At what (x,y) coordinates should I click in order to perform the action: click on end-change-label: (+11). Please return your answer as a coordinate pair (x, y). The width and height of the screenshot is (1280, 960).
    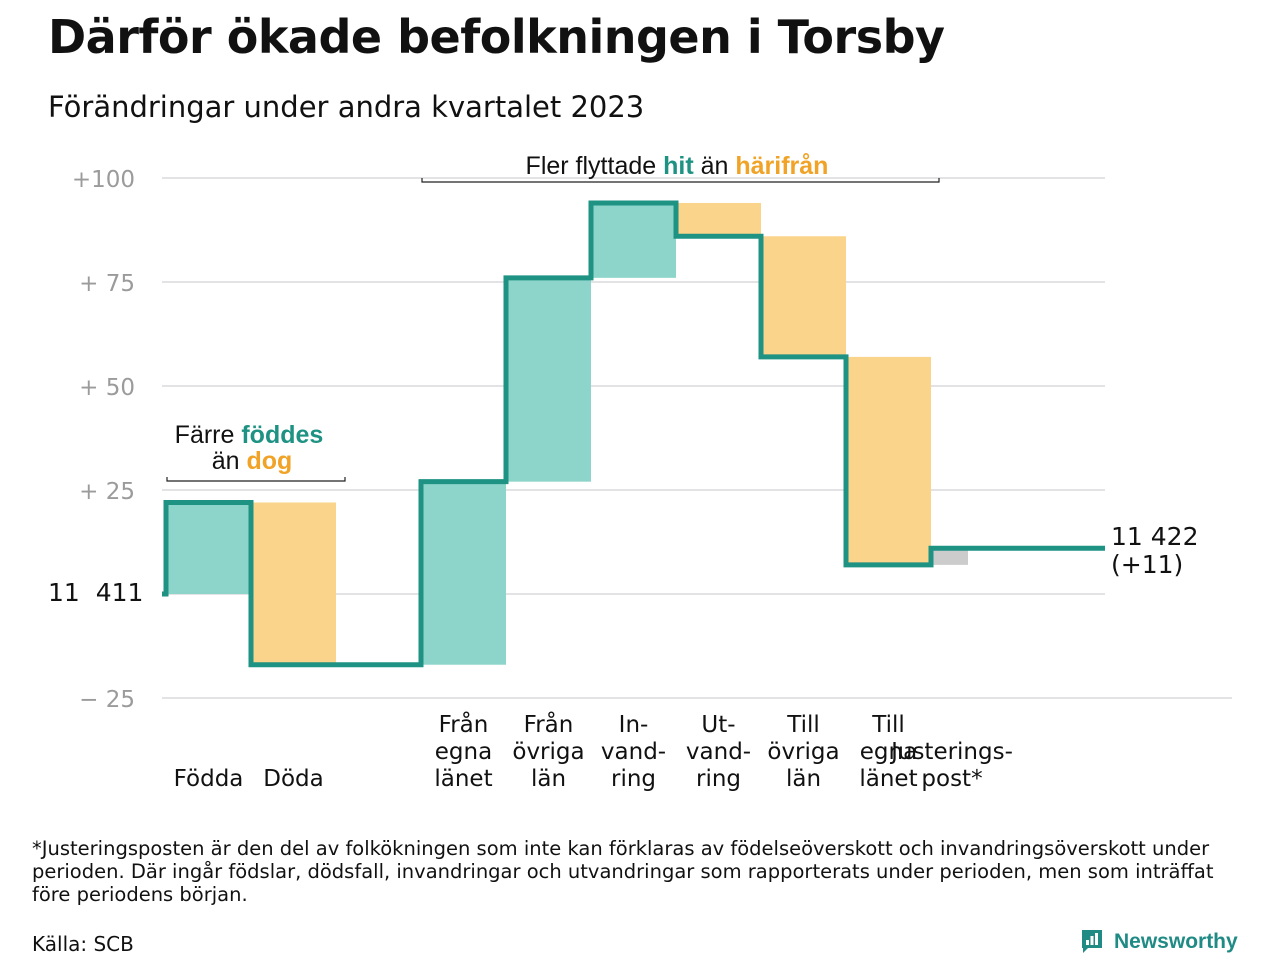
    Looking at the image, I should click on (1147, 564).